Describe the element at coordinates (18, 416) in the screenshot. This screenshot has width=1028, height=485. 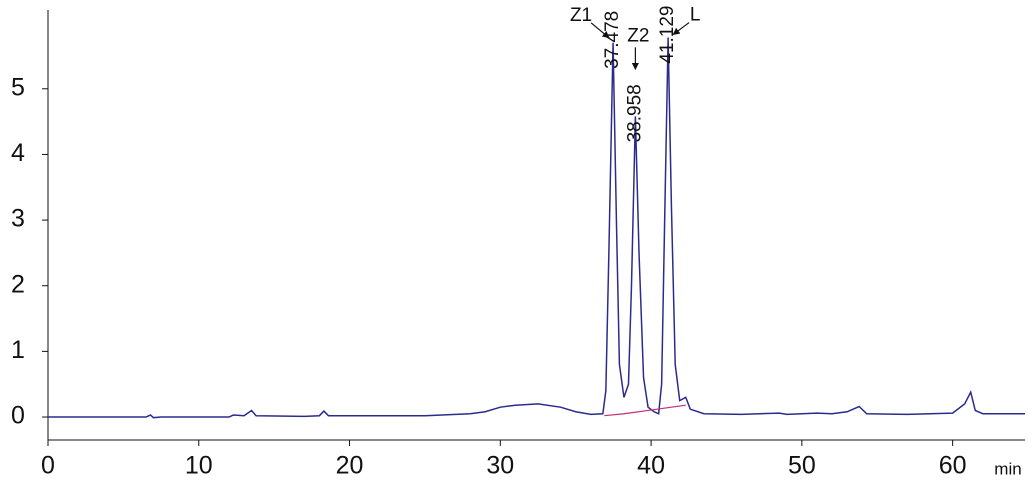
I see `y-tick-label: 0` at that location.